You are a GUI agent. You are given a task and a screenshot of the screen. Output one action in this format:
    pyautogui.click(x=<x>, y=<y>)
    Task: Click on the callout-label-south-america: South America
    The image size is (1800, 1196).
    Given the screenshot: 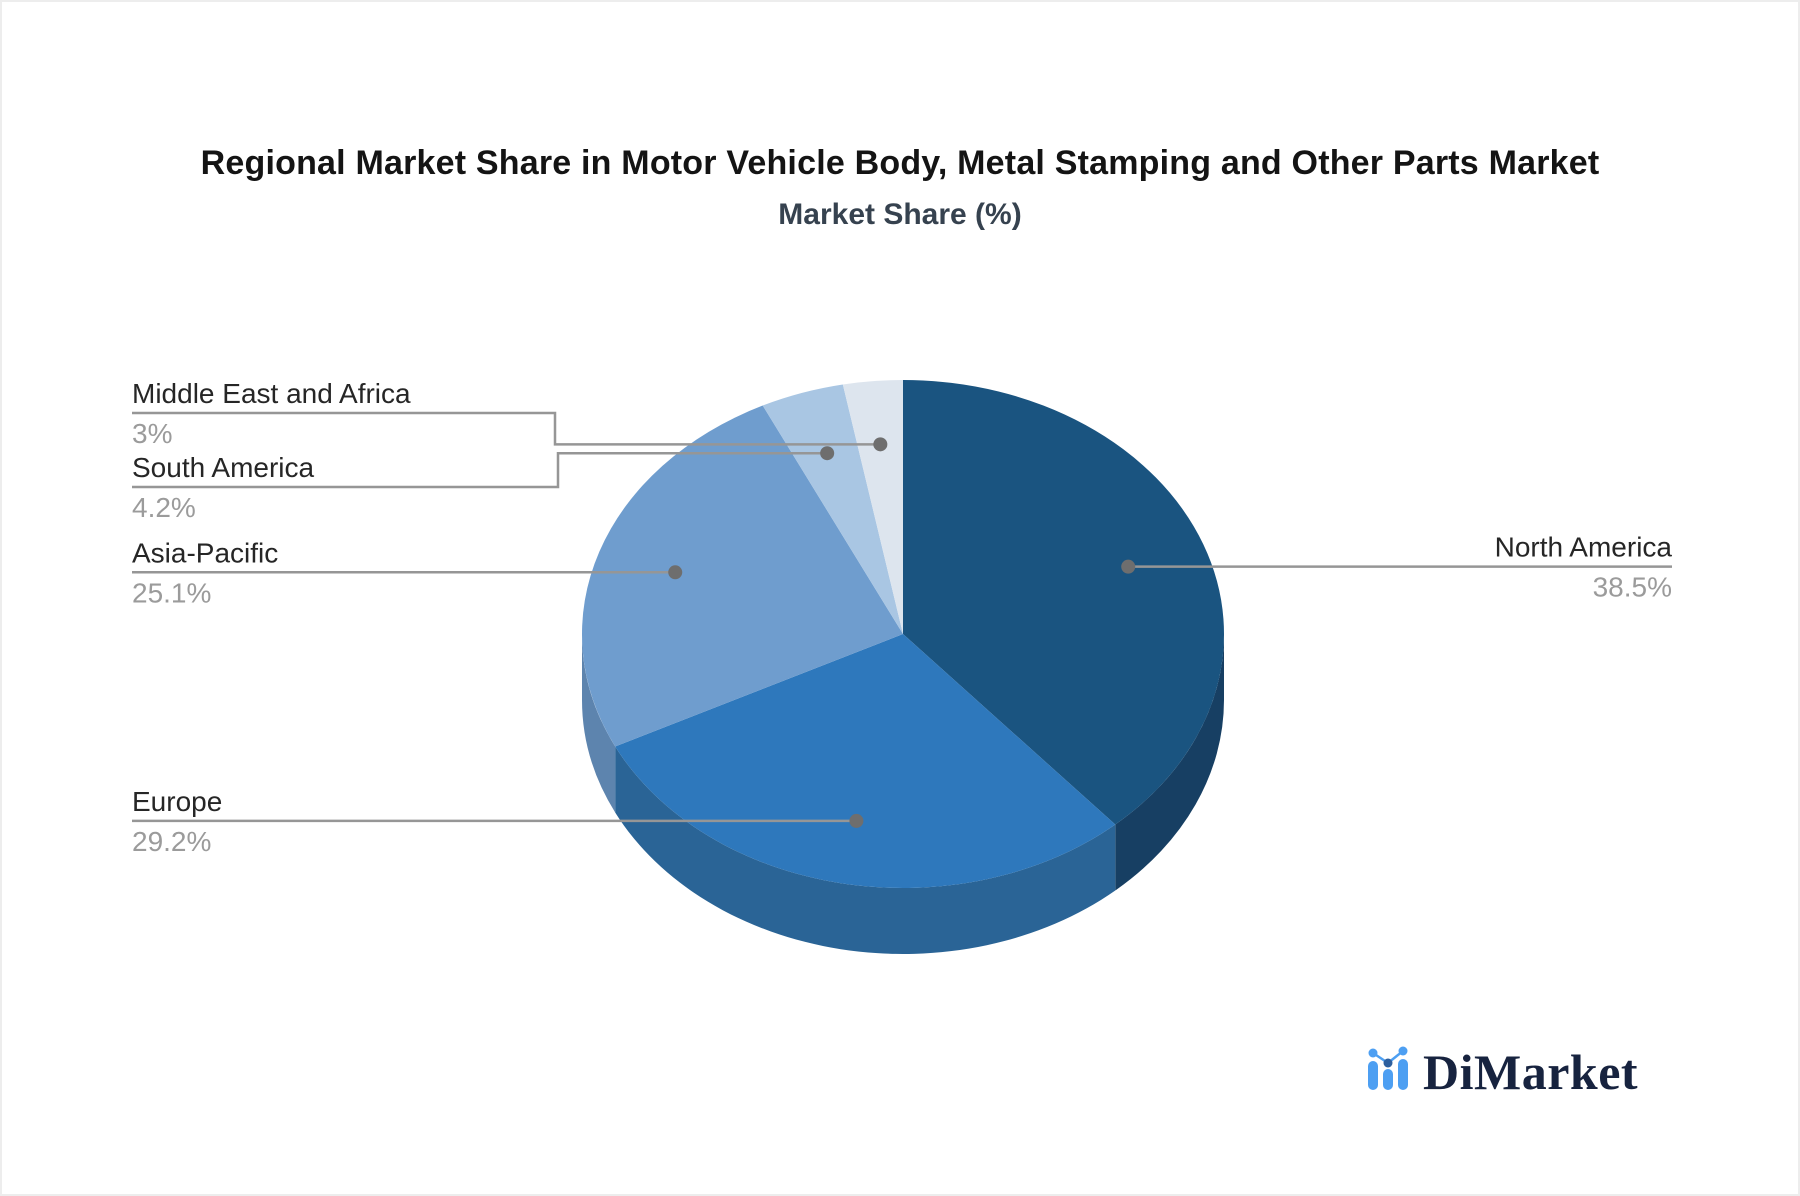 What is the action you would take?
    pyautogui.click(x=223, y=467)
    